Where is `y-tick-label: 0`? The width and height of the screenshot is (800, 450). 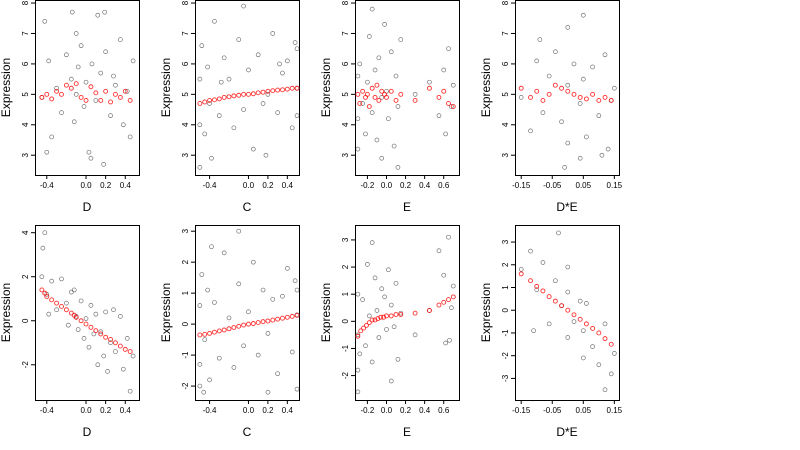 y-tick-label: 0 is located at coordinates (185, 323).